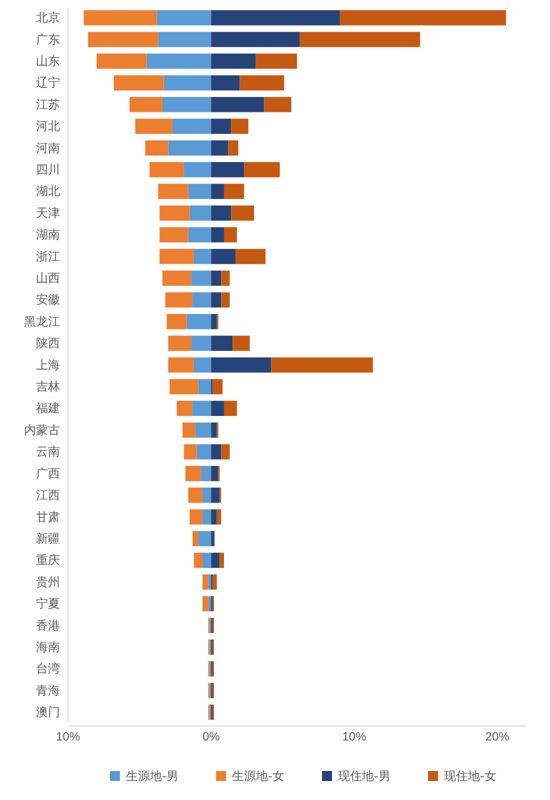 The height and width of the screenshot is (800, 550). Describe the element at coordinates (48, 191) in the screenshot. I see `y-tick-label: 湖北` at that location.